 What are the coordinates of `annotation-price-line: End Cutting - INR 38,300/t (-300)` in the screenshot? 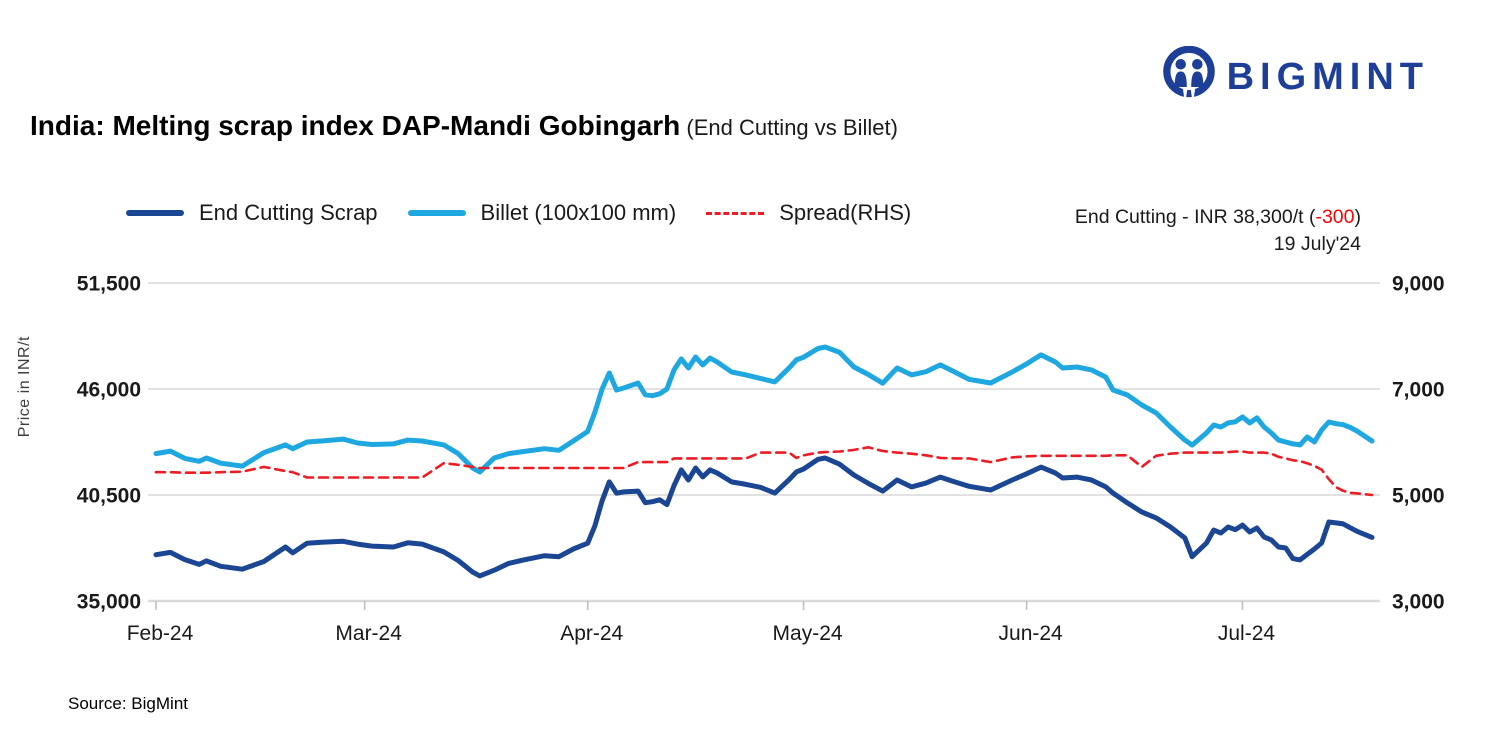 It's located at (1218, 217).